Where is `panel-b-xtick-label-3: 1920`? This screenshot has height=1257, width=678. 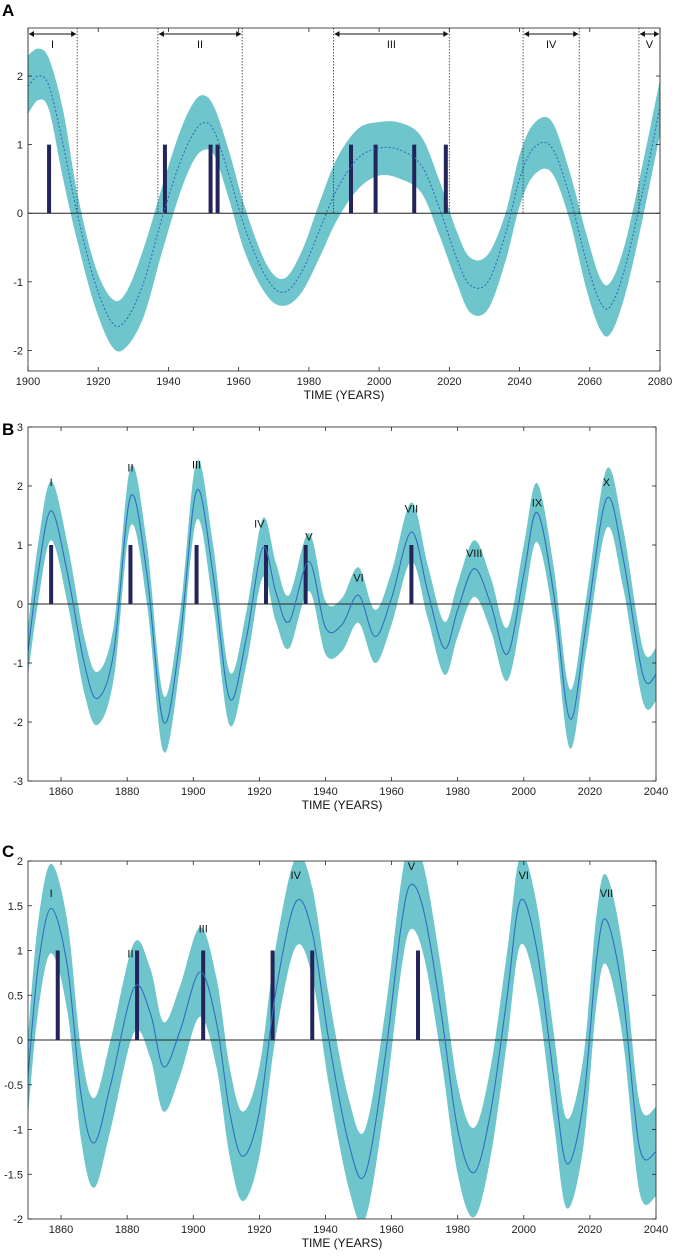 panel-b-xtick-label-3: 1920 is located at coordinates (259, 792).